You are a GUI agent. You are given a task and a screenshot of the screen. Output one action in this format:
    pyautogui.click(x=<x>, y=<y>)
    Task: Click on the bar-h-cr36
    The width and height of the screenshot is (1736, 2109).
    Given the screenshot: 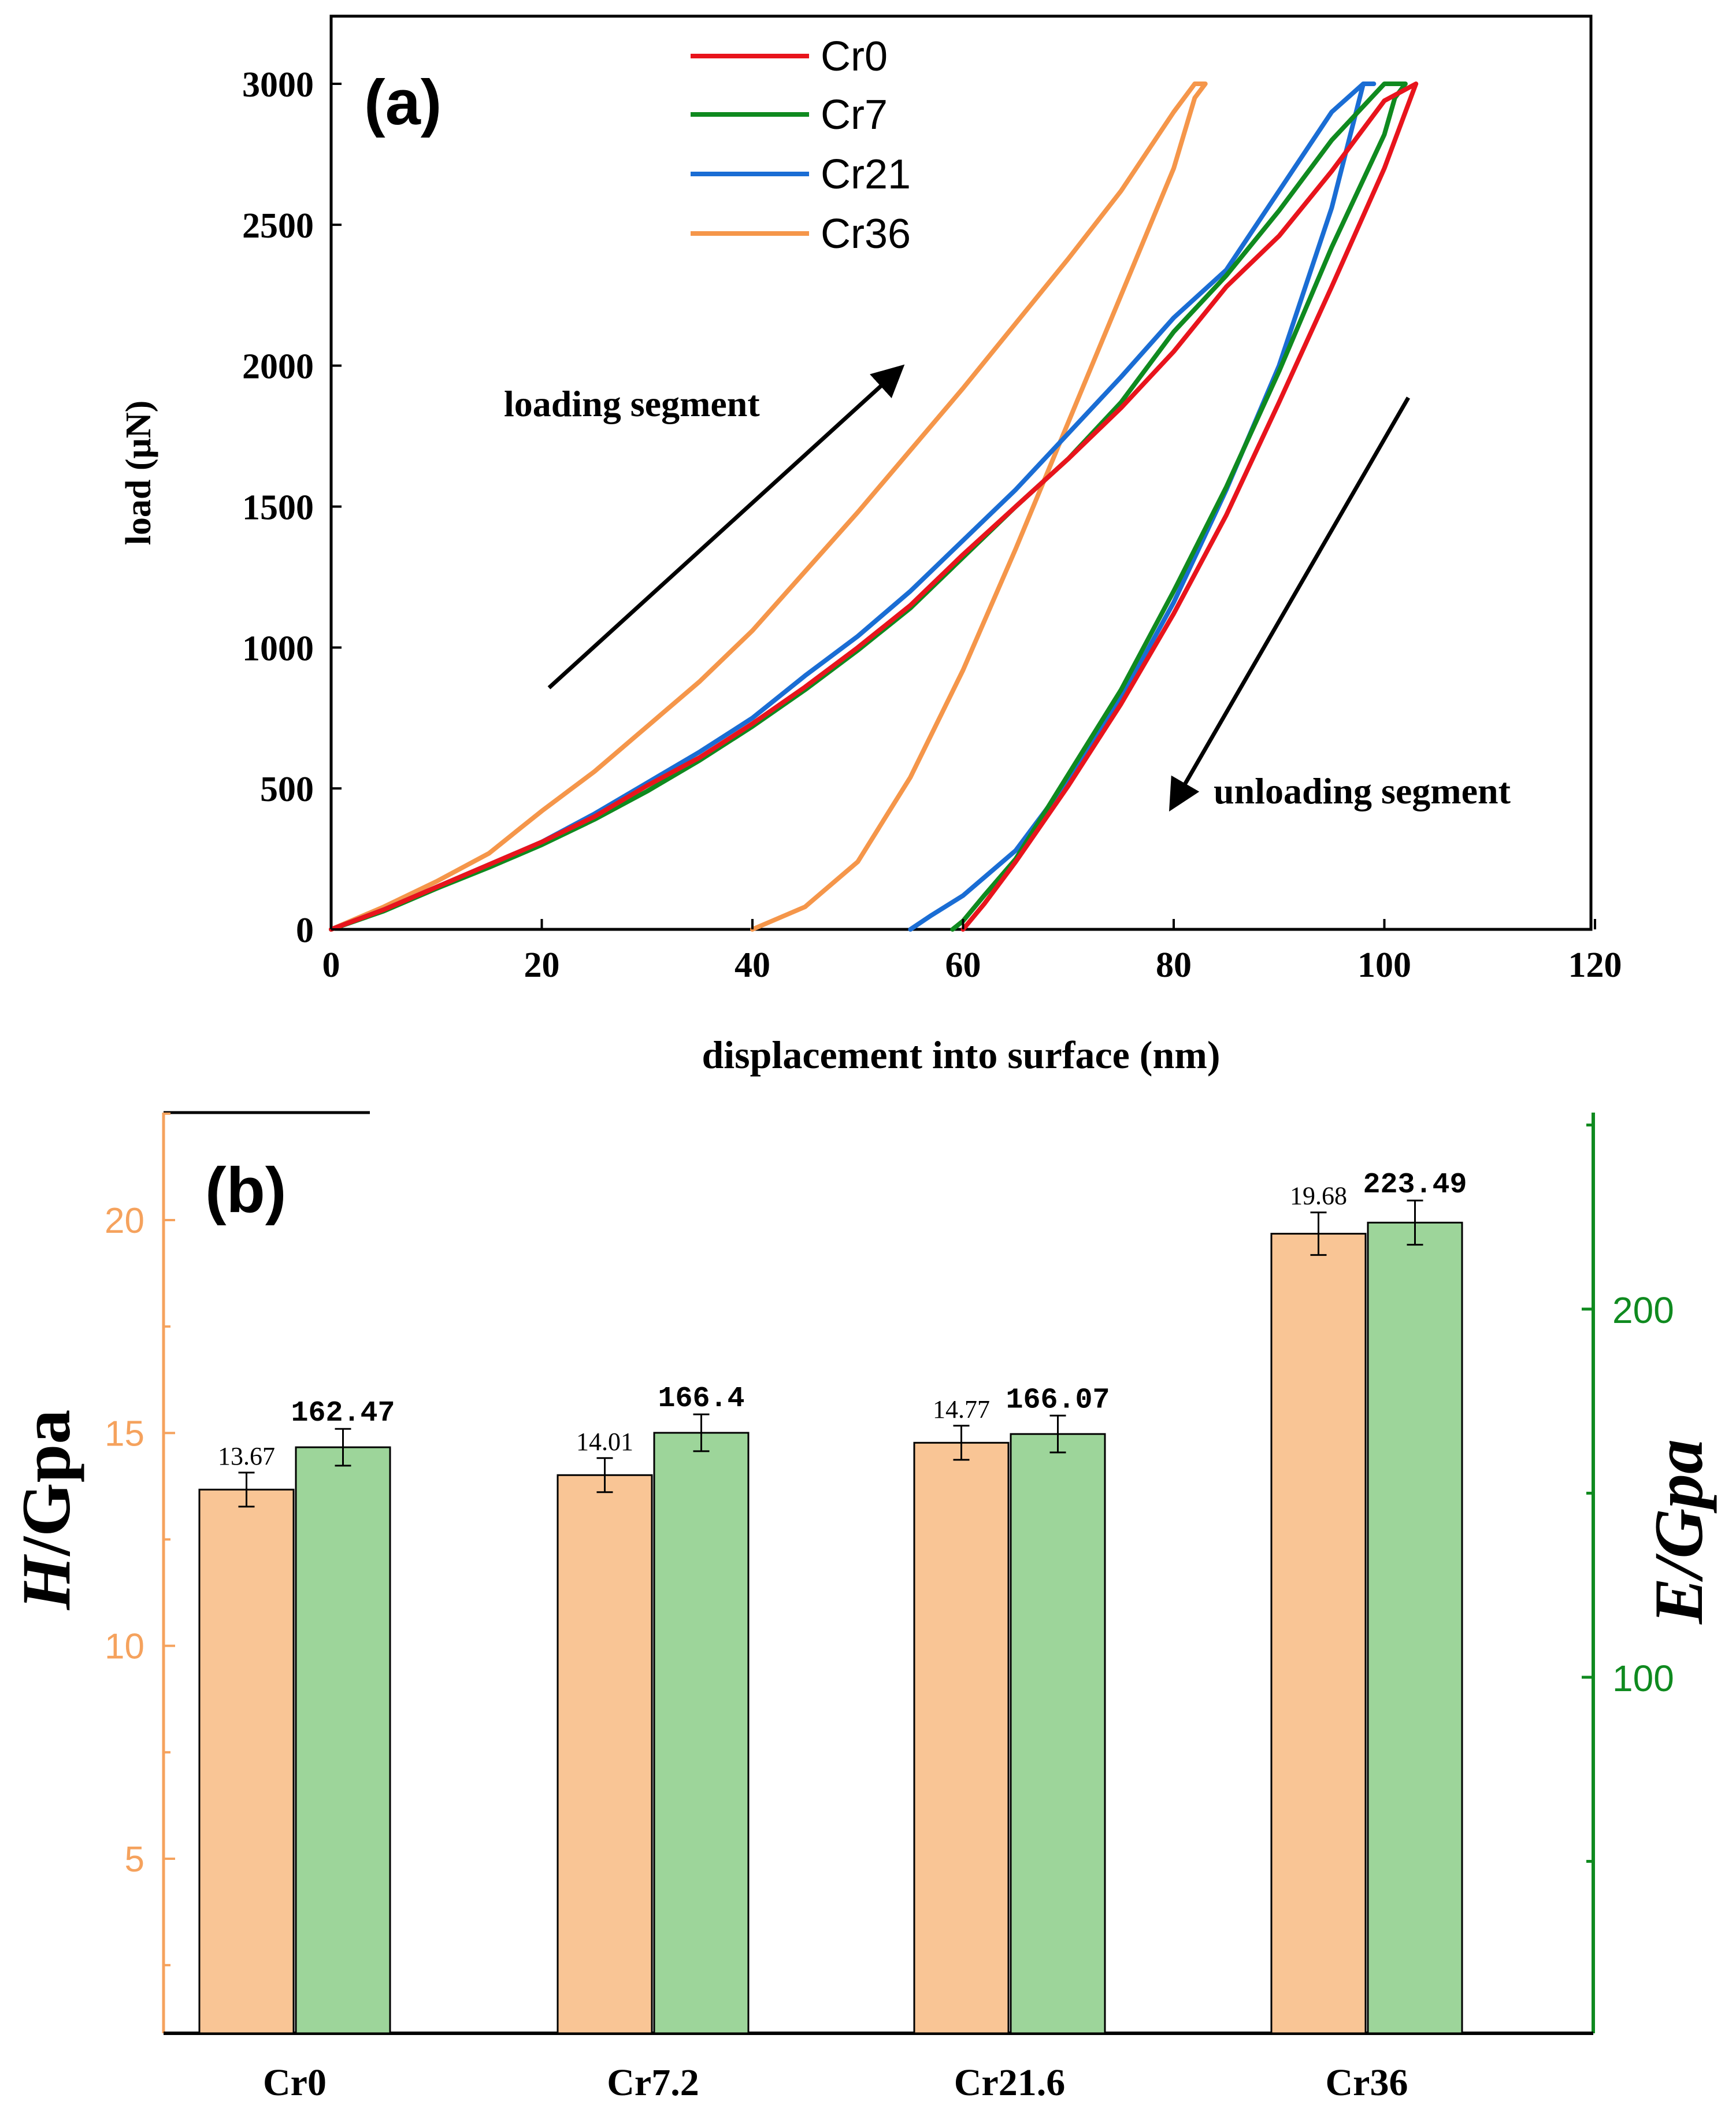 What is the action you would take?
    pyautogui.click(x=1318, y=1634)
    